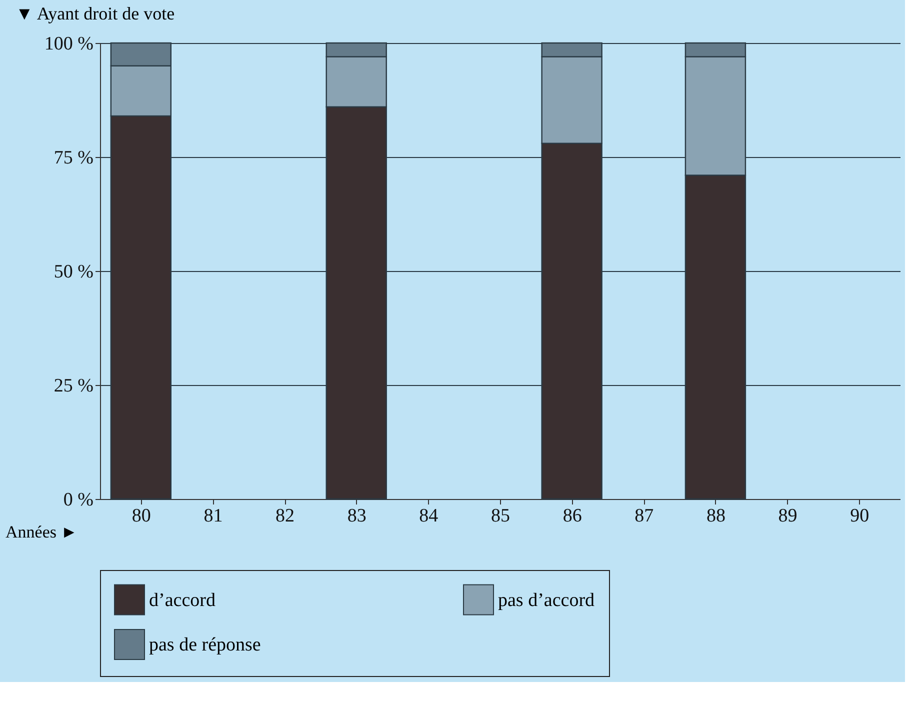 The image size is (916, 701). What do you see at coordinates (429, 516) in the screenshot?
I see `x-tick-label: 84` at bounding box center [429, 516].